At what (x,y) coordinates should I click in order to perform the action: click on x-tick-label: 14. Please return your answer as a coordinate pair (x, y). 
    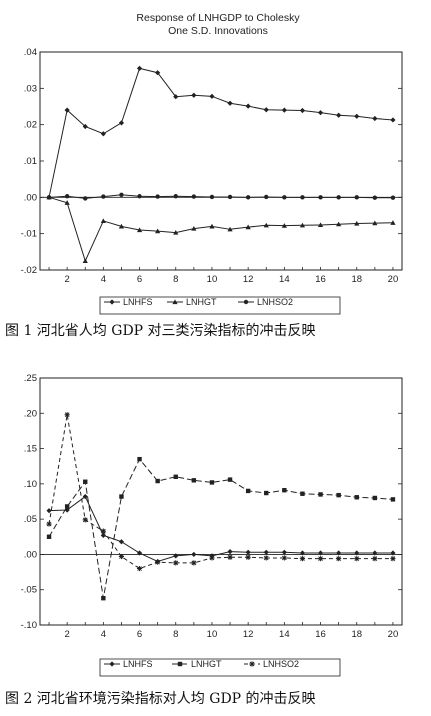
    Looking at the image, I should click on (284, 279).